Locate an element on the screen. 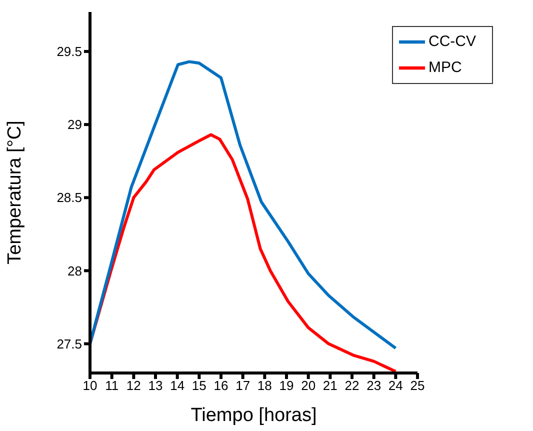 The width and height of the screenshot is (533, 431). x-tick-label: 17 is located at coordinates (243, 386).